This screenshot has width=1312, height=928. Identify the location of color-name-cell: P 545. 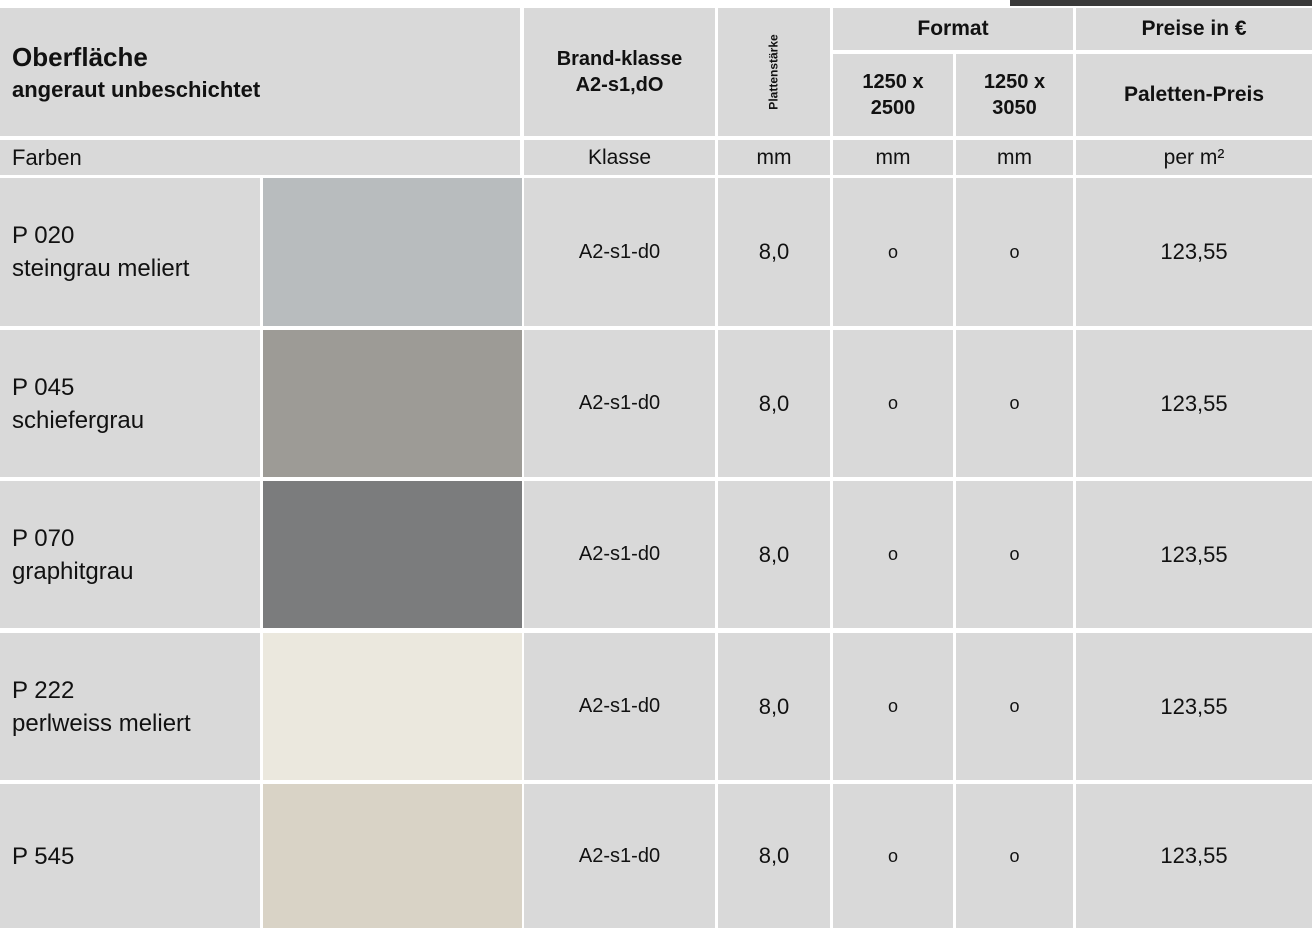
(130, 856).